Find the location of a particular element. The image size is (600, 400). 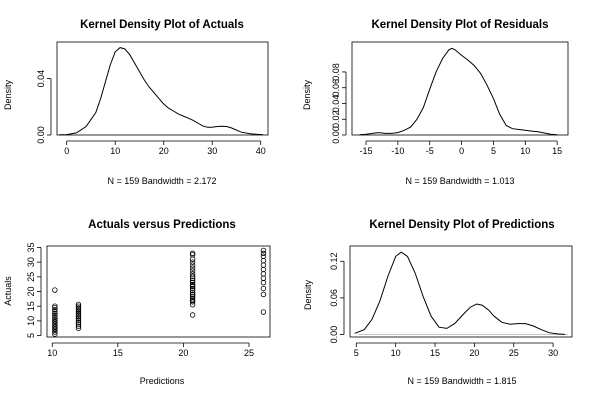

y-tick-label: 5 is located at coordinates (31, 335).